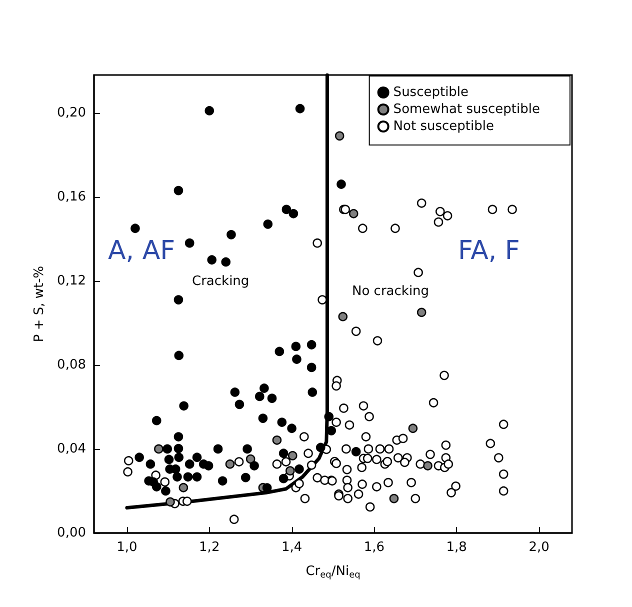 The image size is (632, 607). Describe the element at coordinates (142, 251) in the screenshot. I see `annotation: A, AF` at that location.